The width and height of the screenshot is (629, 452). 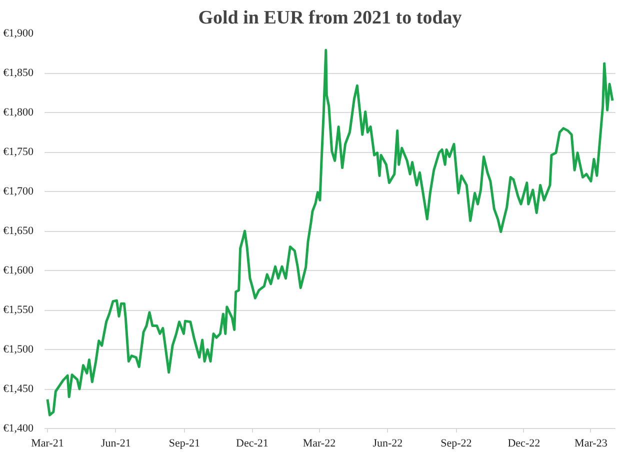 I want to click on x-tick-label: Mar-23, so click(x=591, y=444).